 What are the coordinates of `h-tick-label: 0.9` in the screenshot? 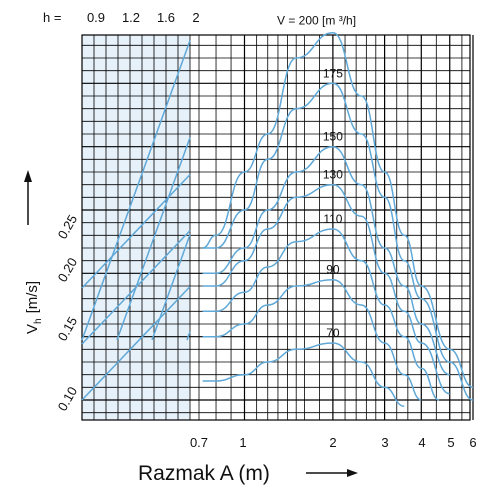 It's located at (96, 17).